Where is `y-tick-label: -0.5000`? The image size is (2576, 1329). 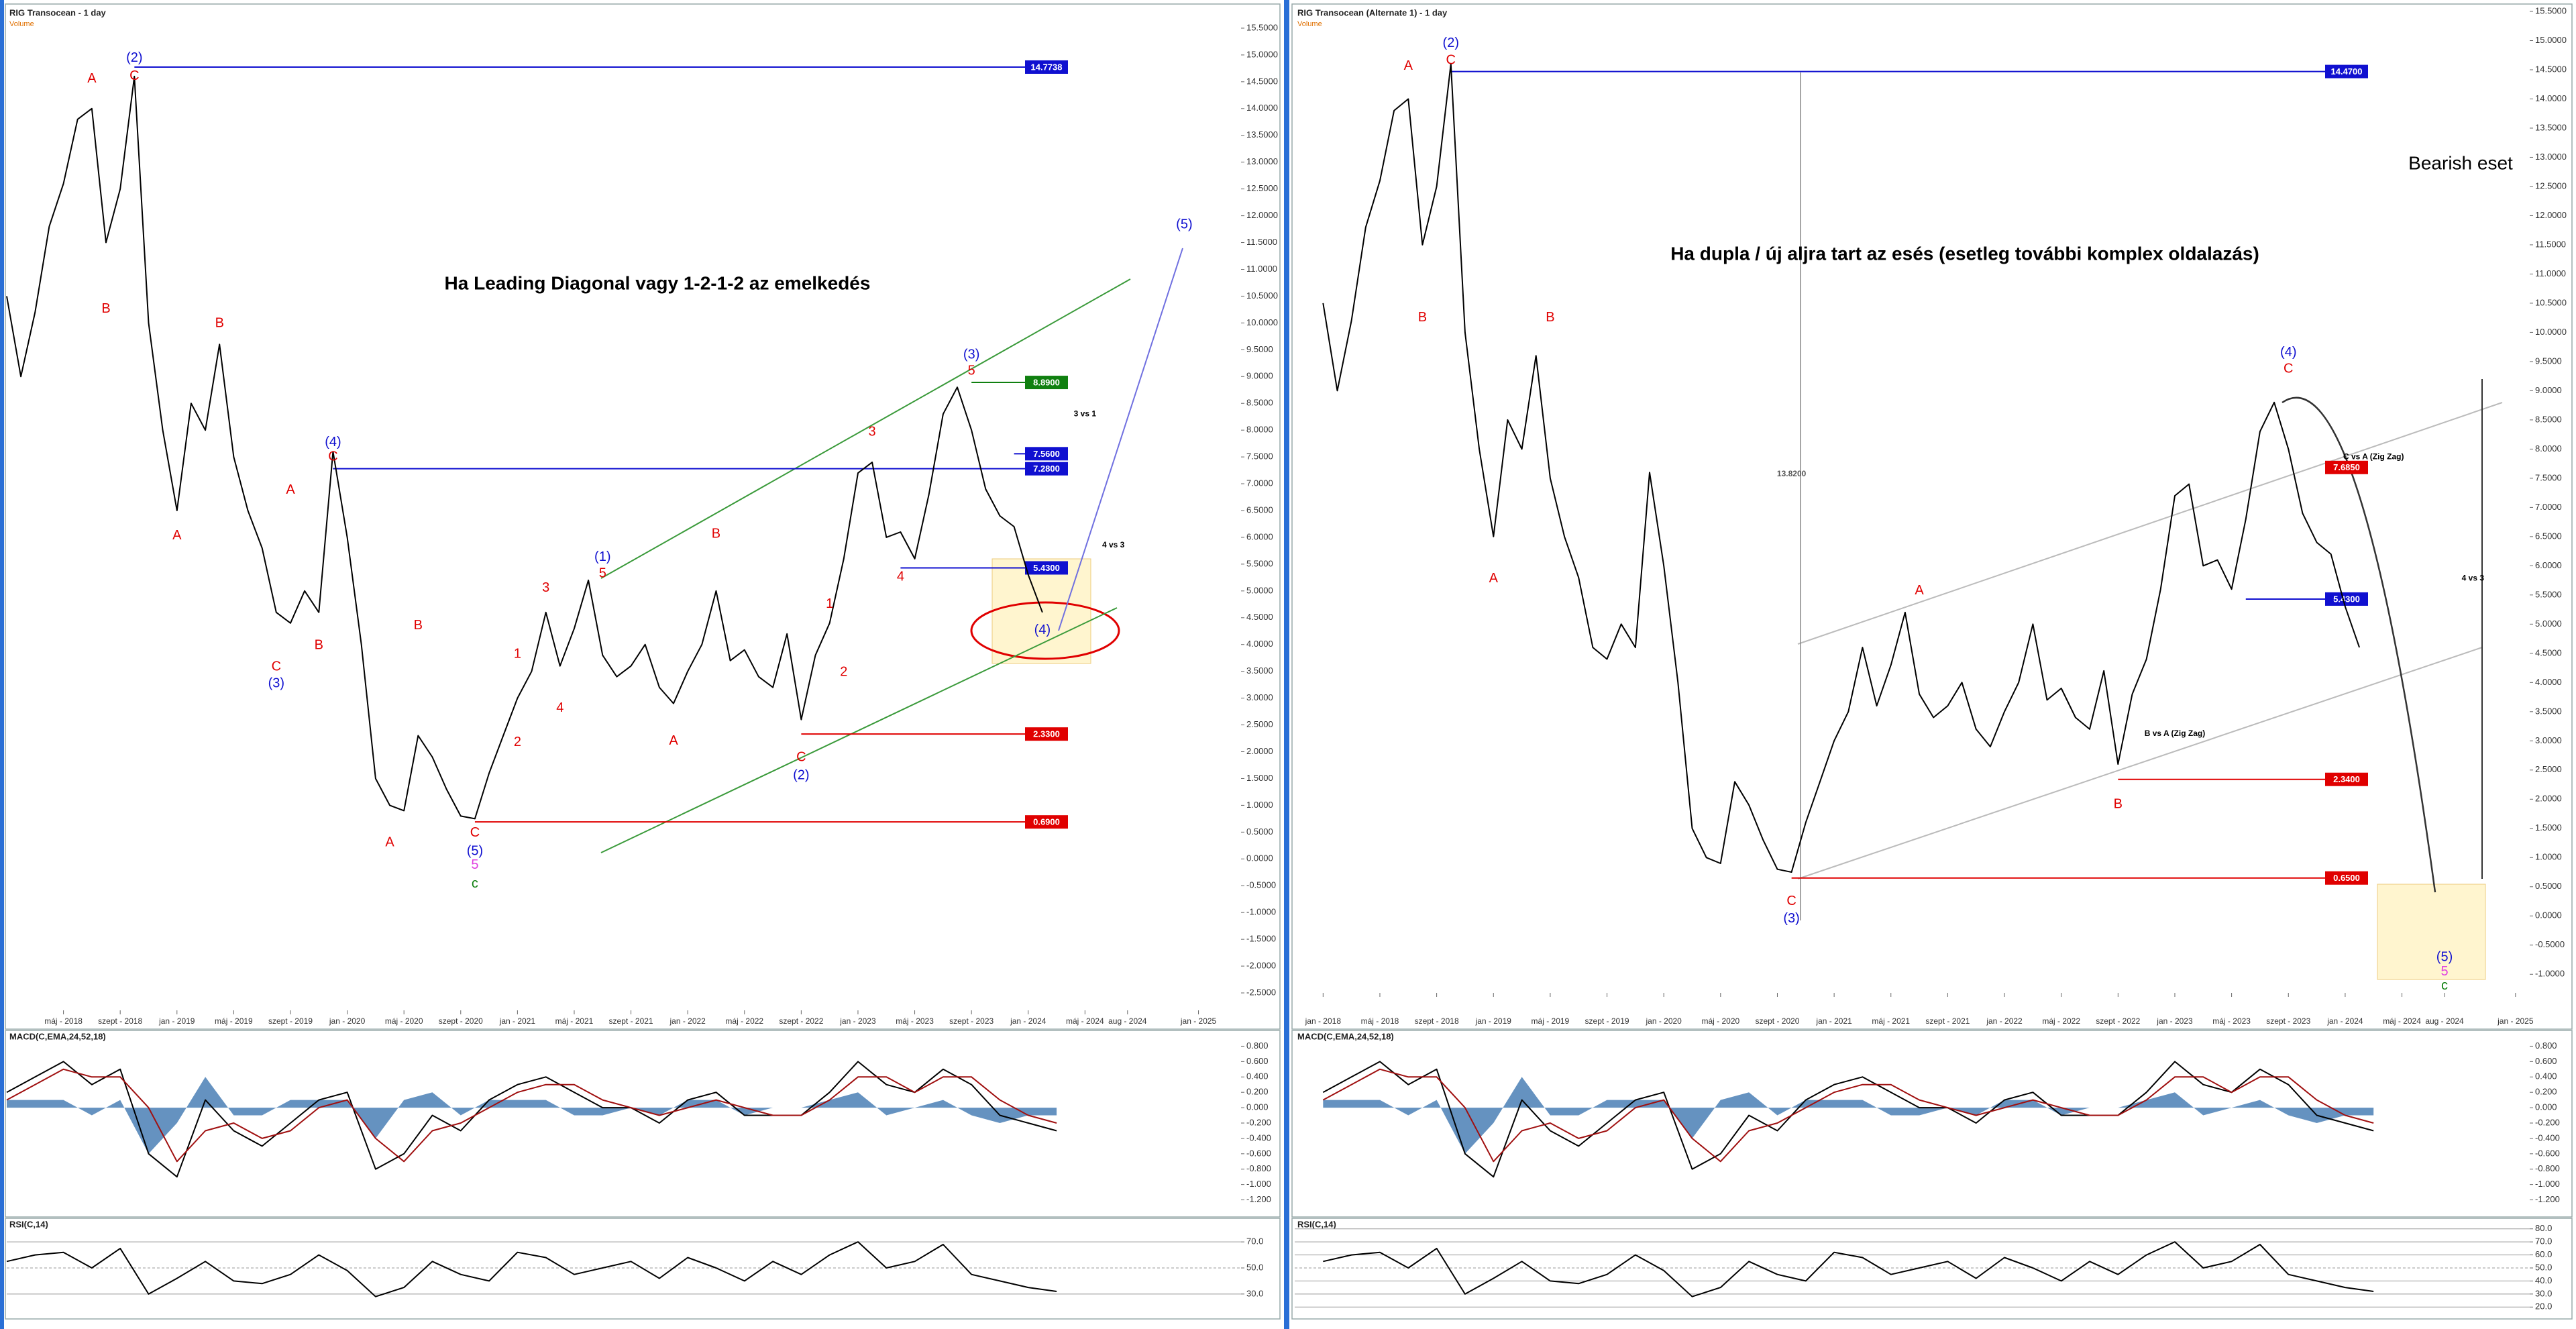 y-tick-label: -0.5000 is located at coordinates (1261, 885).